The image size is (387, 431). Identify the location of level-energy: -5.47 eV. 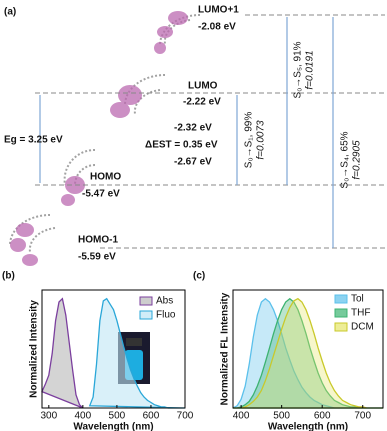
(101, 194).